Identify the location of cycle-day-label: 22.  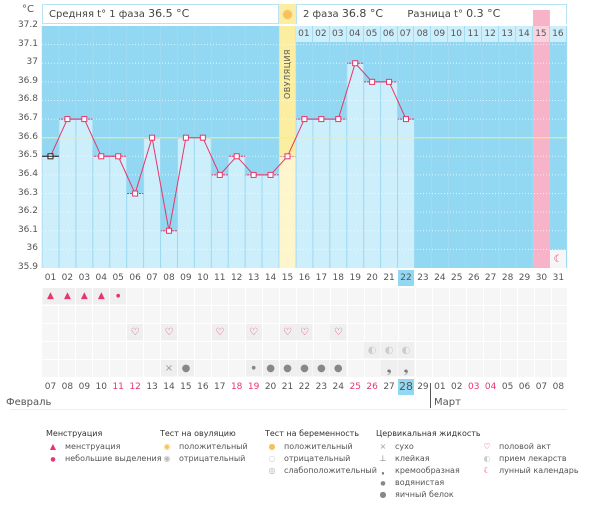
(406, 278).